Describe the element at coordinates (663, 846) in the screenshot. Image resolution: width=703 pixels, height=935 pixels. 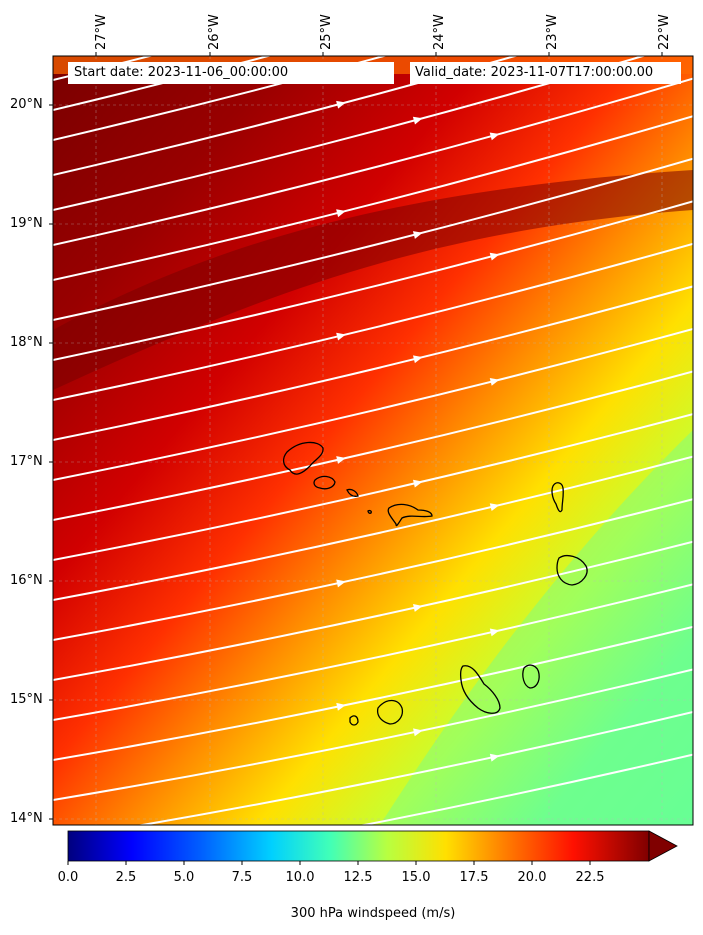
I see `colorbar-extend-arrow` at that location.